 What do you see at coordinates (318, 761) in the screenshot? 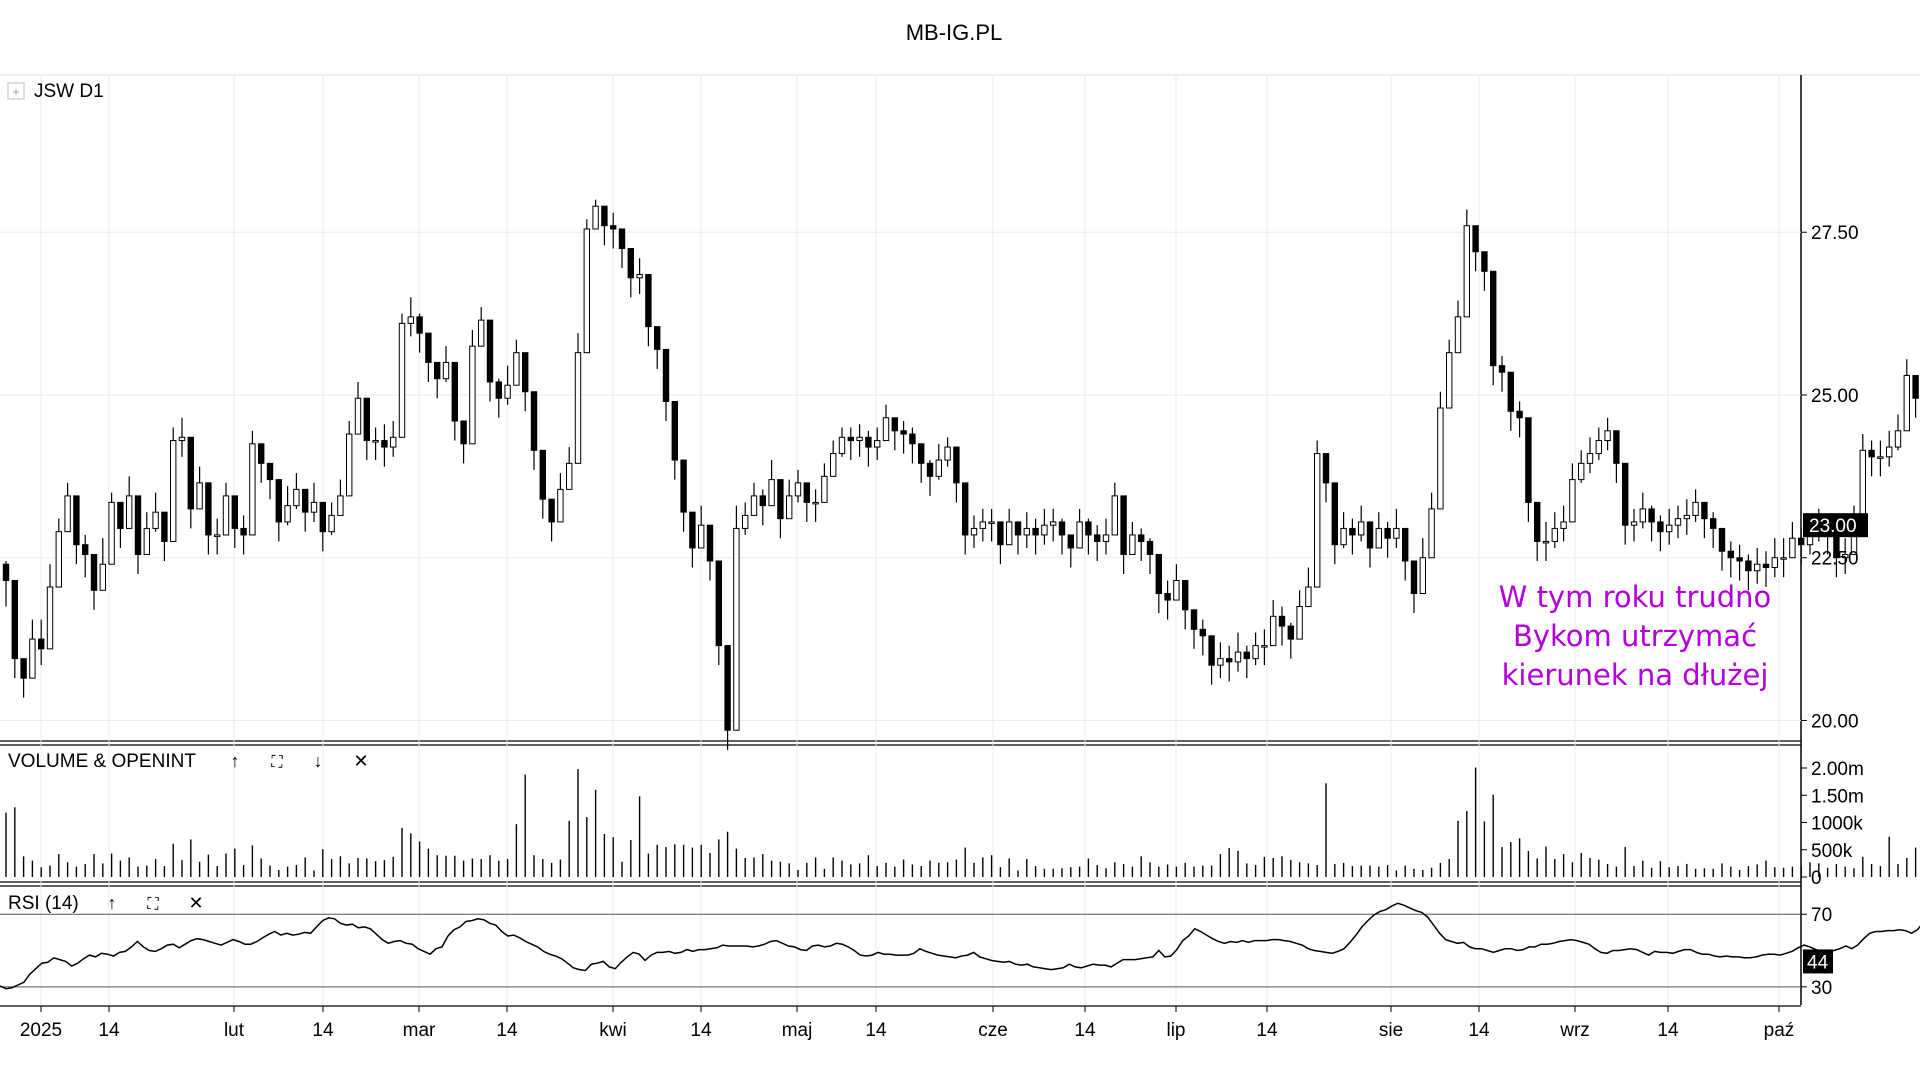
I see `move-down-icon: ↓` at bounding box center [318, 761].